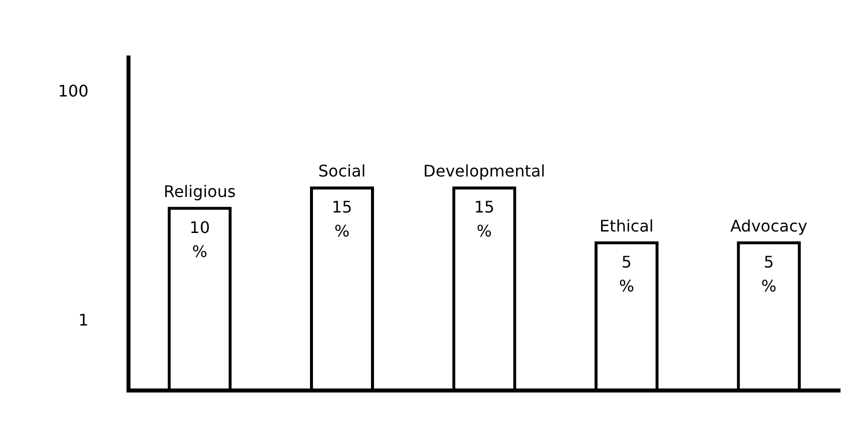 The image size is (868, 448). I want to click on x-tick-label: Religious, so click(200, 191).